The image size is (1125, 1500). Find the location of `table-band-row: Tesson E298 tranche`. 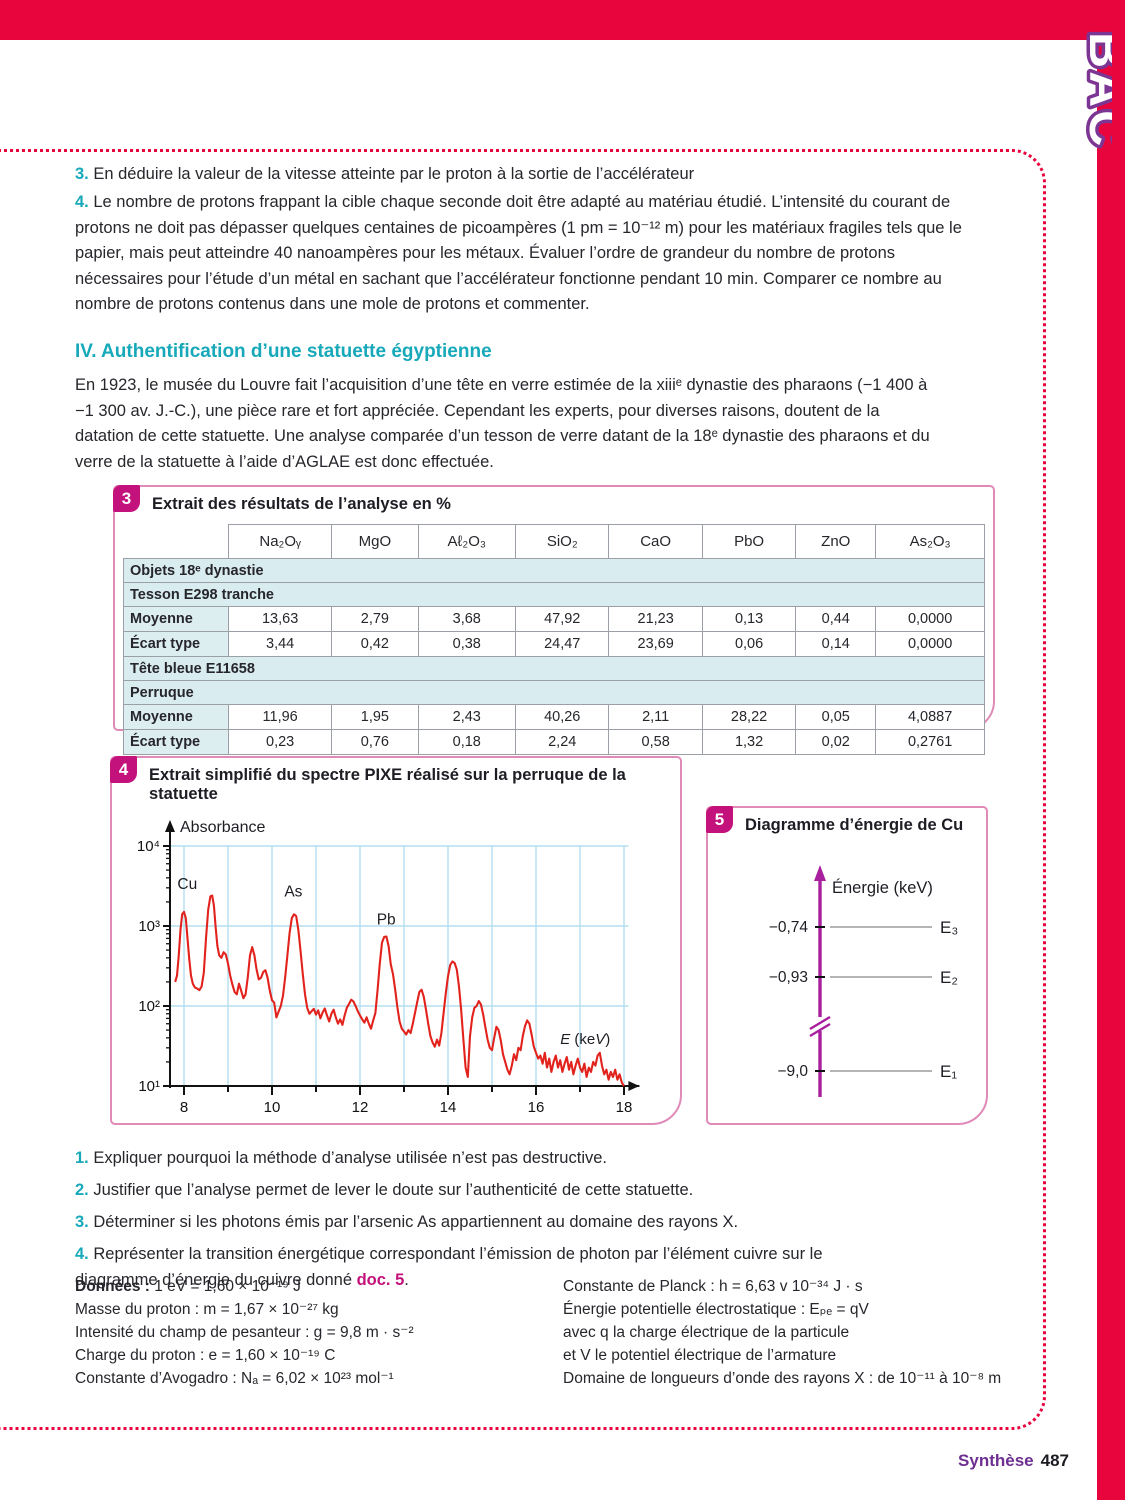

table-band-row: Tesson E298 tranche is located at coordinates (554, 594).